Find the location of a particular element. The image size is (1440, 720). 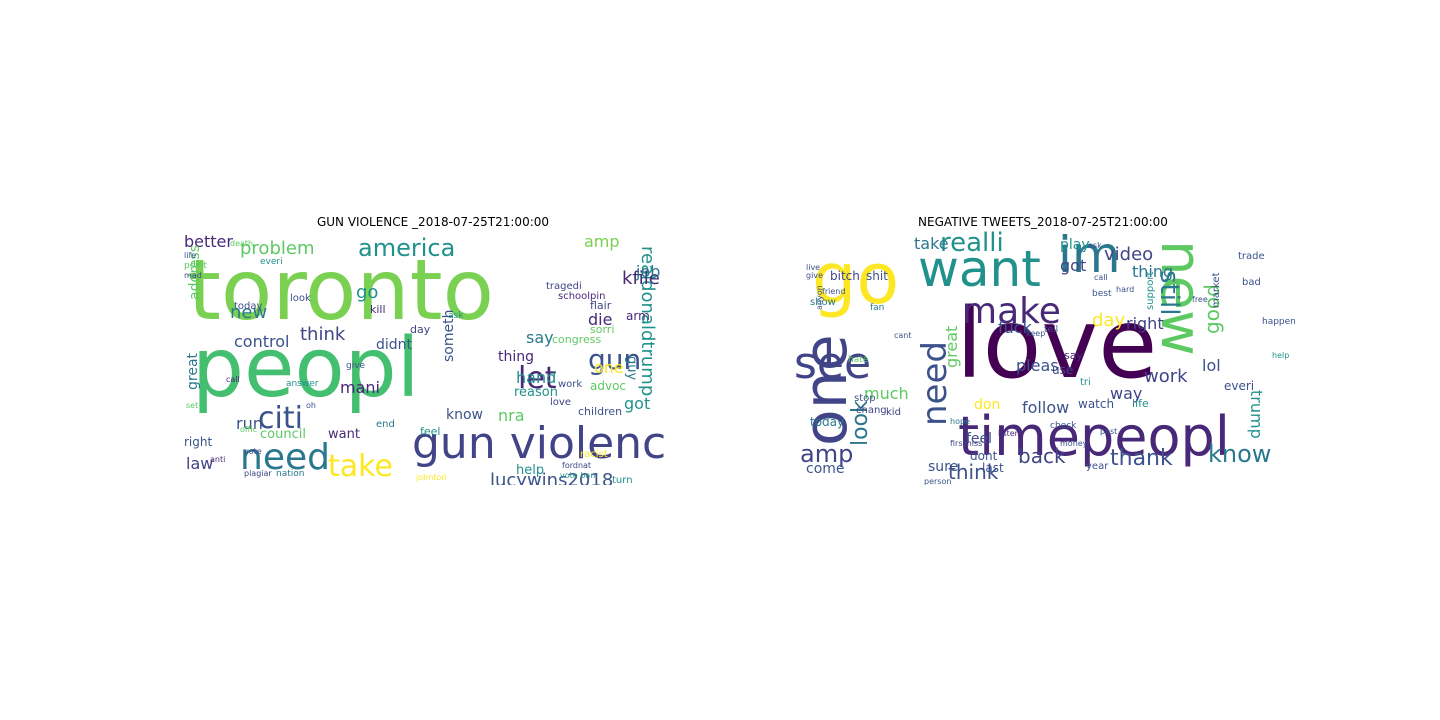

cloud-word: hand is located at coordinates (536, 377).